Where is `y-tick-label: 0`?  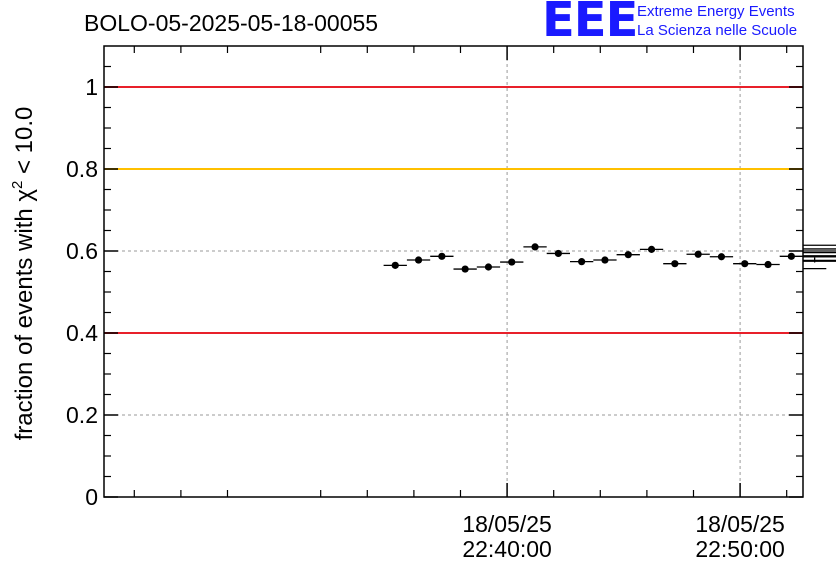 y-tick-label: 0 is located at coordinates (91, 497).